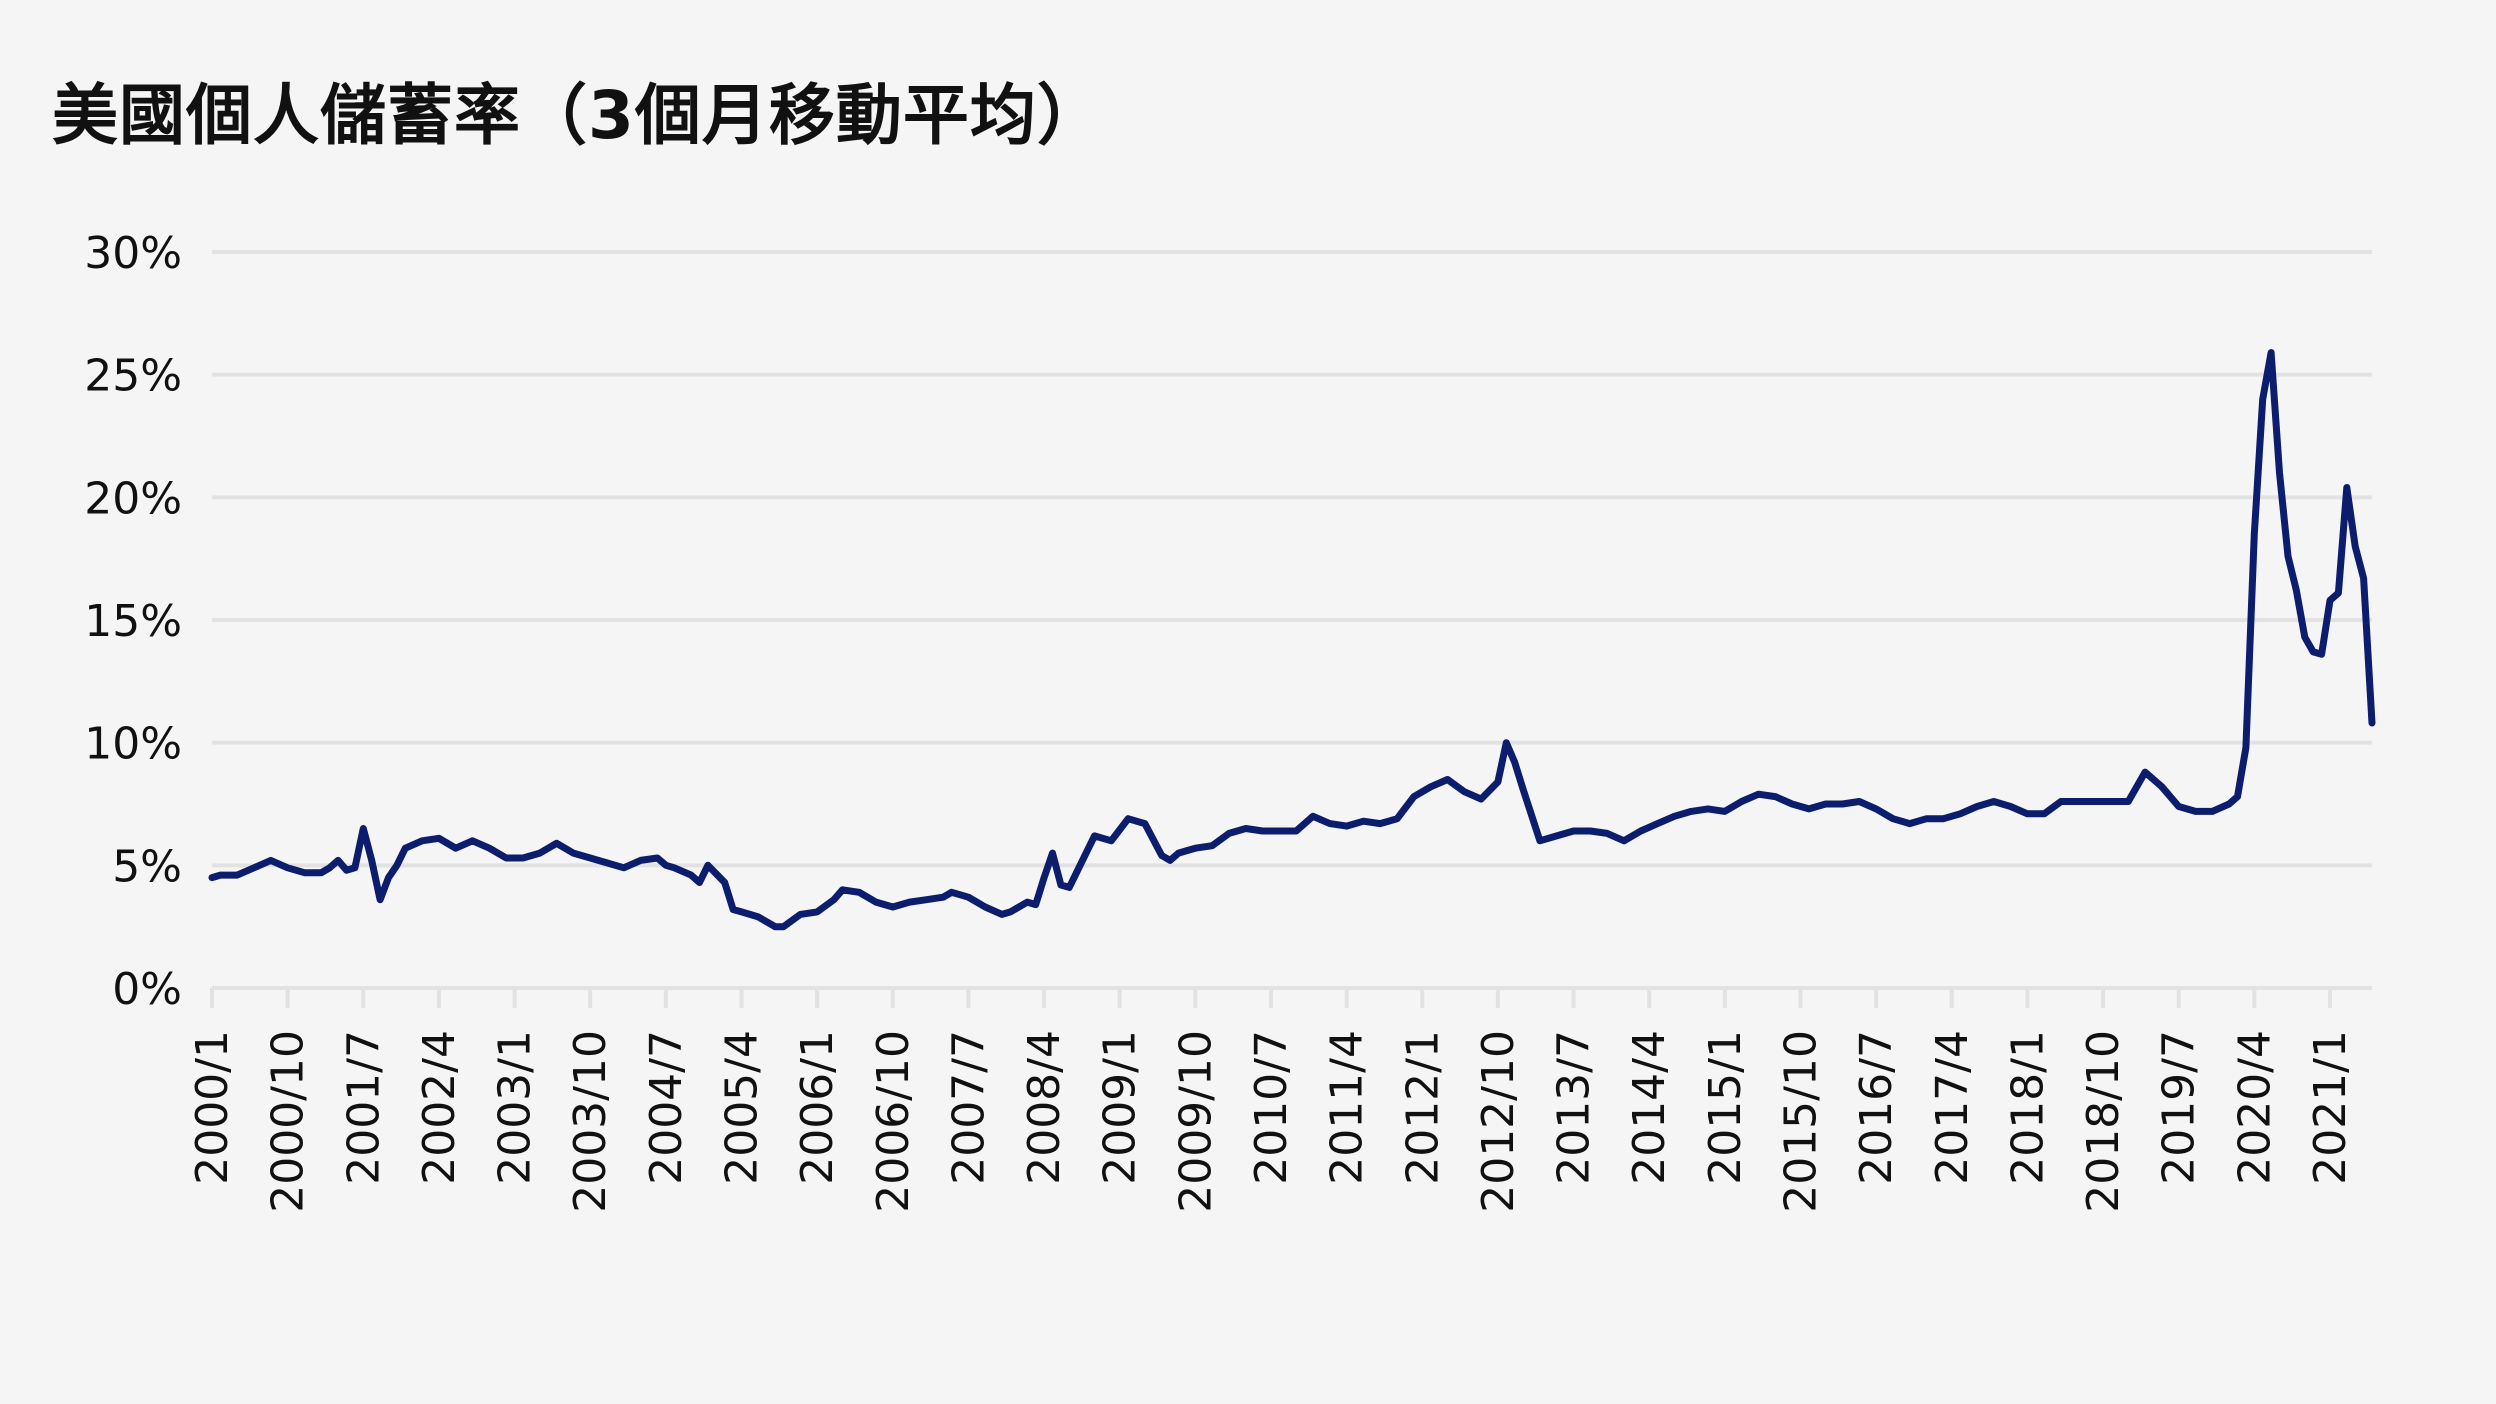  Describe the element at coordinates (133, 253) in the screenshot. I see `y-tick-label: 30%` at that location.